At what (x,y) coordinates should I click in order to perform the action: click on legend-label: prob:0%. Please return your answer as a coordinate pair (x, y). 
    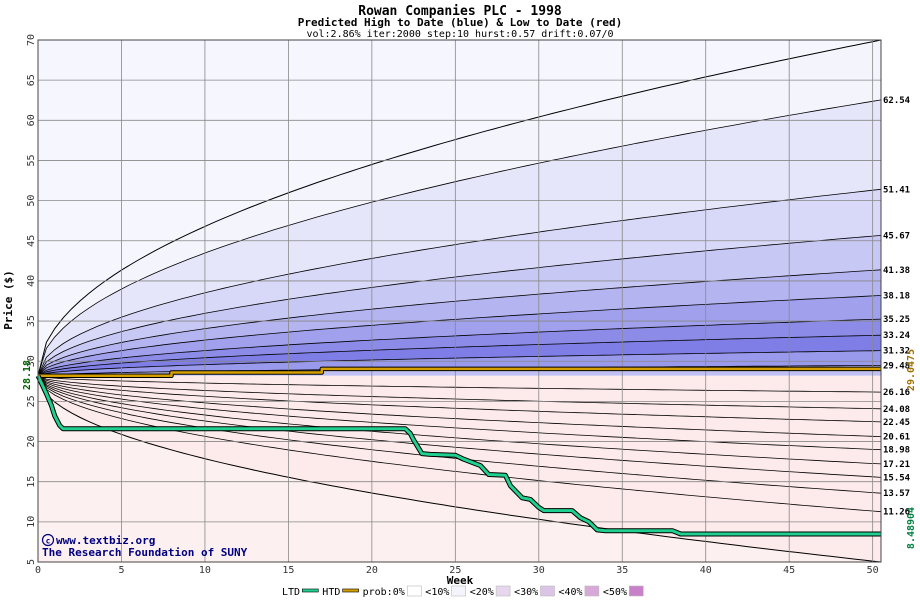
    Looking at the image, I should click on (384, 592).